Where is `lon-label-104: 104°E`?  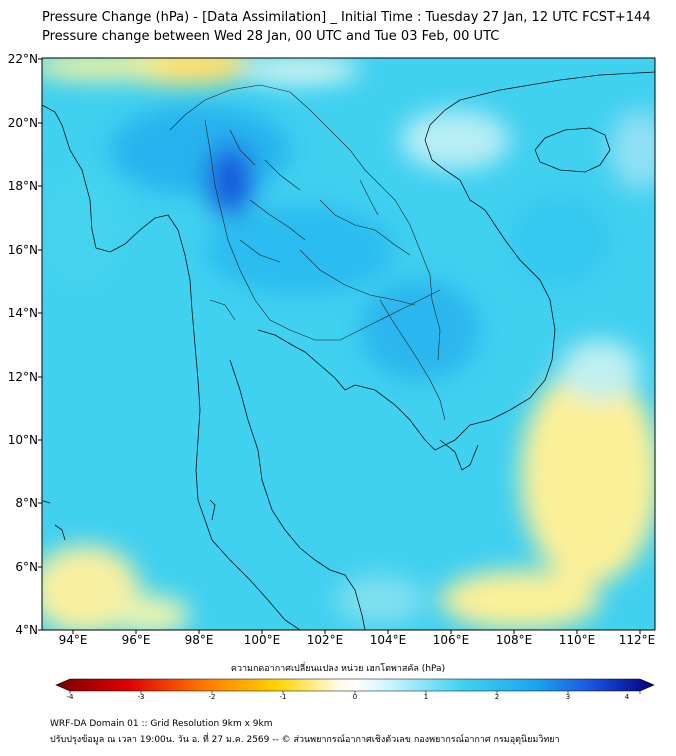 lon-label-104: 104°E is located at coordinates (388, 640).